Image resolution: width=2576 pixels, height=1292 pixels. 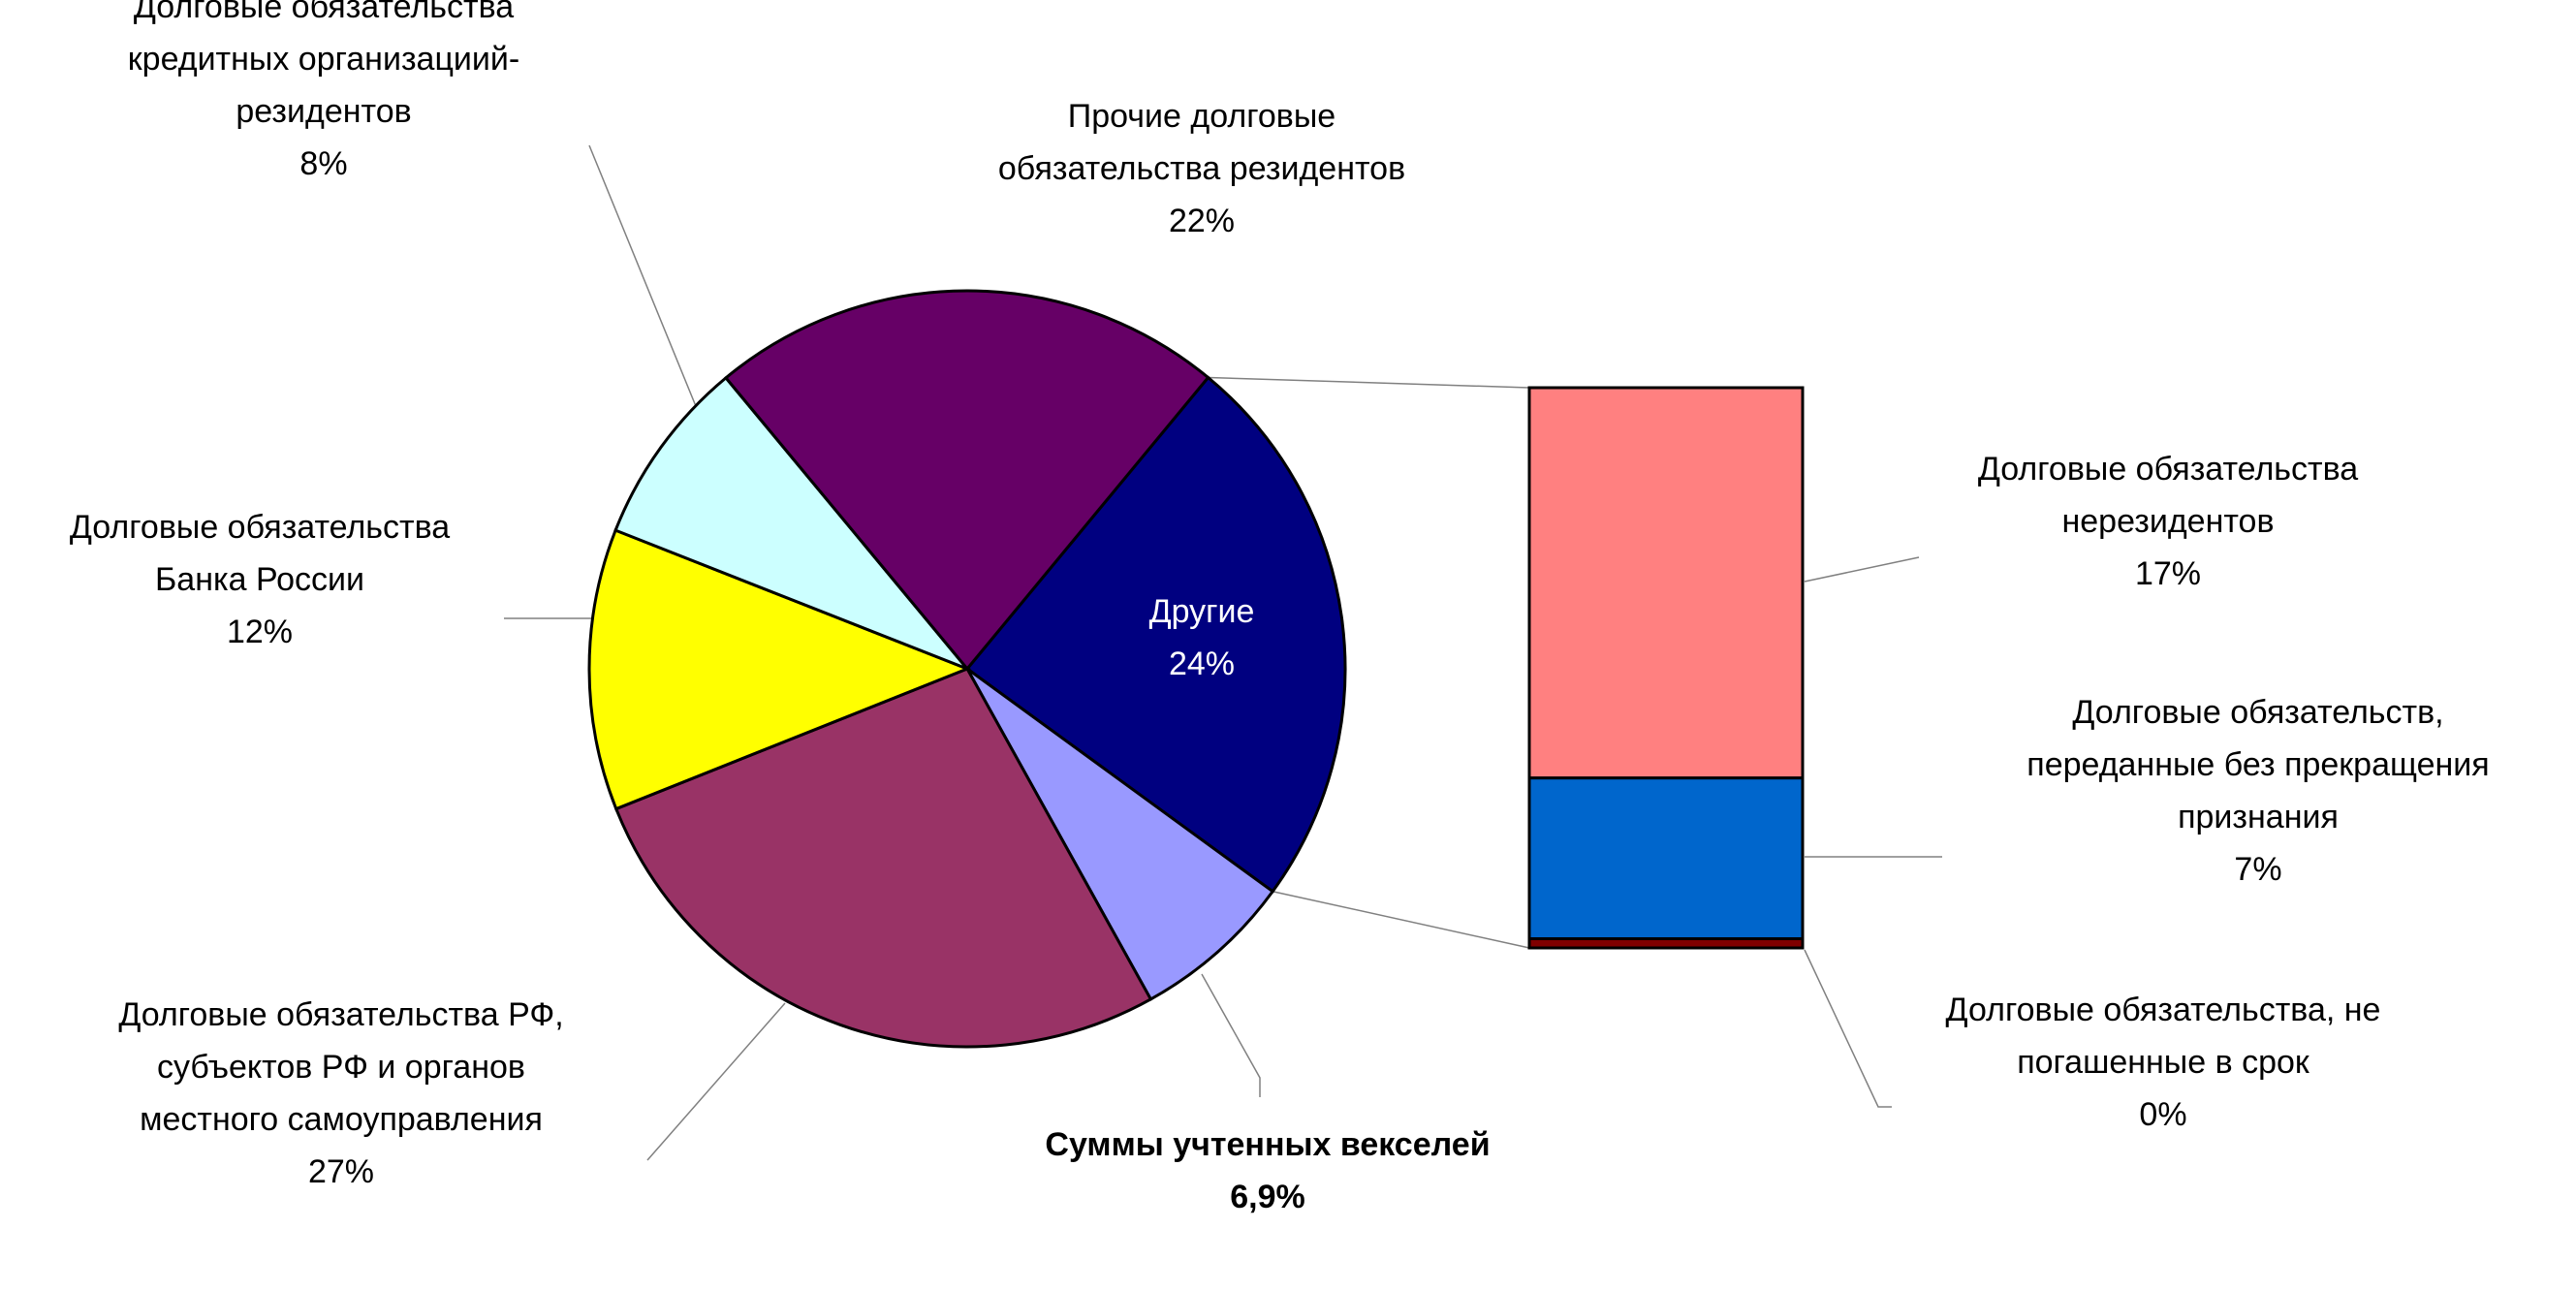 I want to click on leader-line-nonres, so click(x=1862, y=569).